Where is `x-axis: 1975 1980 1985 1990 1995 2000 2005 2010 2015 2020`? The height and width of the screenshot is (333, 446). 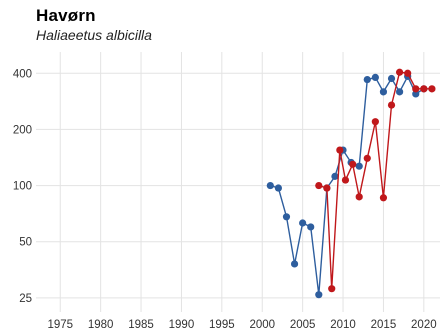 x-axis: 1975 1980 1985 1990 1995 2000 2005 2010 2015 2020 is located at coordinates (241, 325).